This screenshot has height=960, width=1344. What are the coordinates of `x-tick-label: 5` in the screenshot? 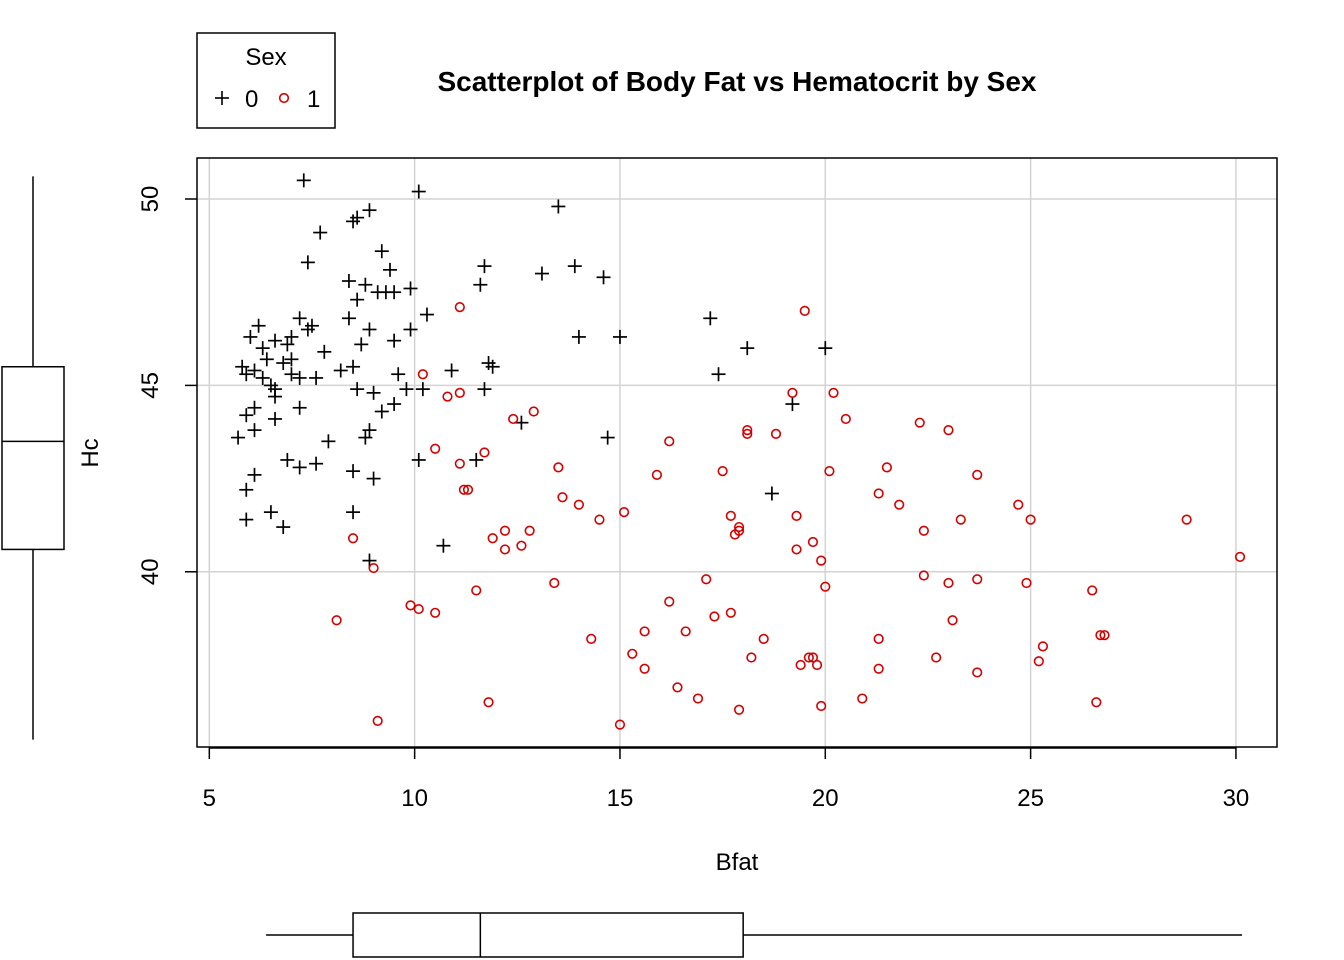 It's located at (209, 798).